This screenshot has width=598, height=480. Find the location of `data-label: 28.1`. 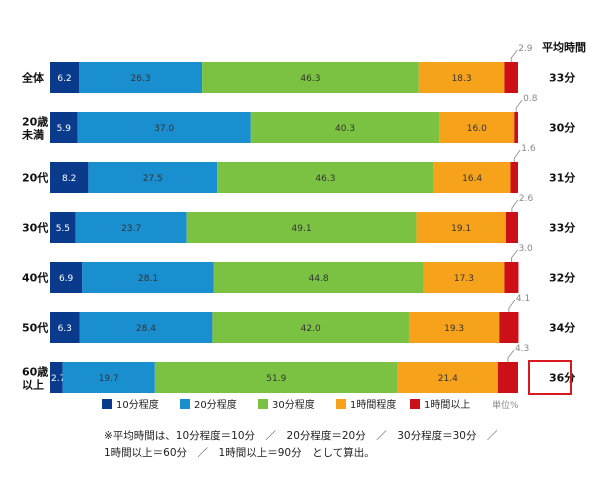

data-label: 28.1 is located at coordinates (148, 279).